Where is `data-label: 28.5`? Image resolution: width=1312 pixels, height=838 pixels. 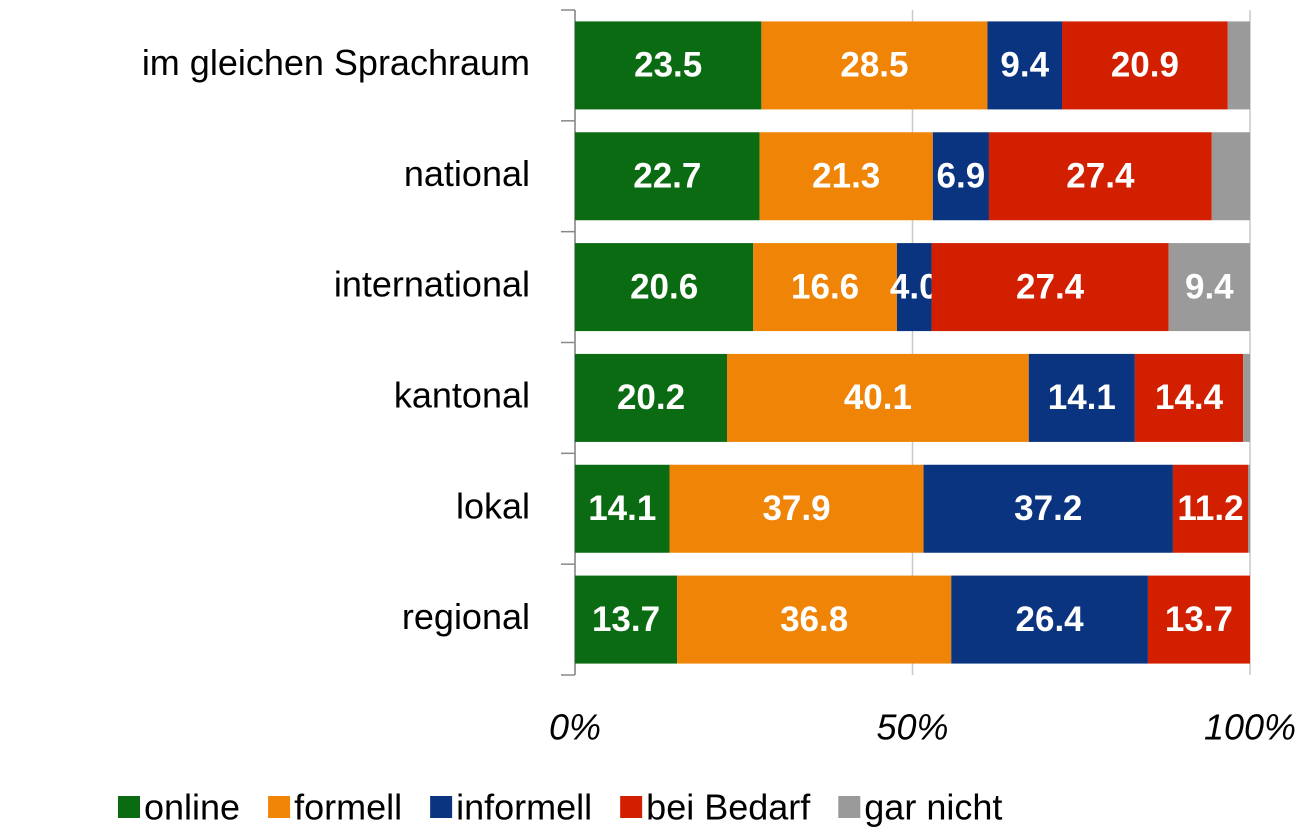 data-label: 28.5 is located at coordinates (874, 65).